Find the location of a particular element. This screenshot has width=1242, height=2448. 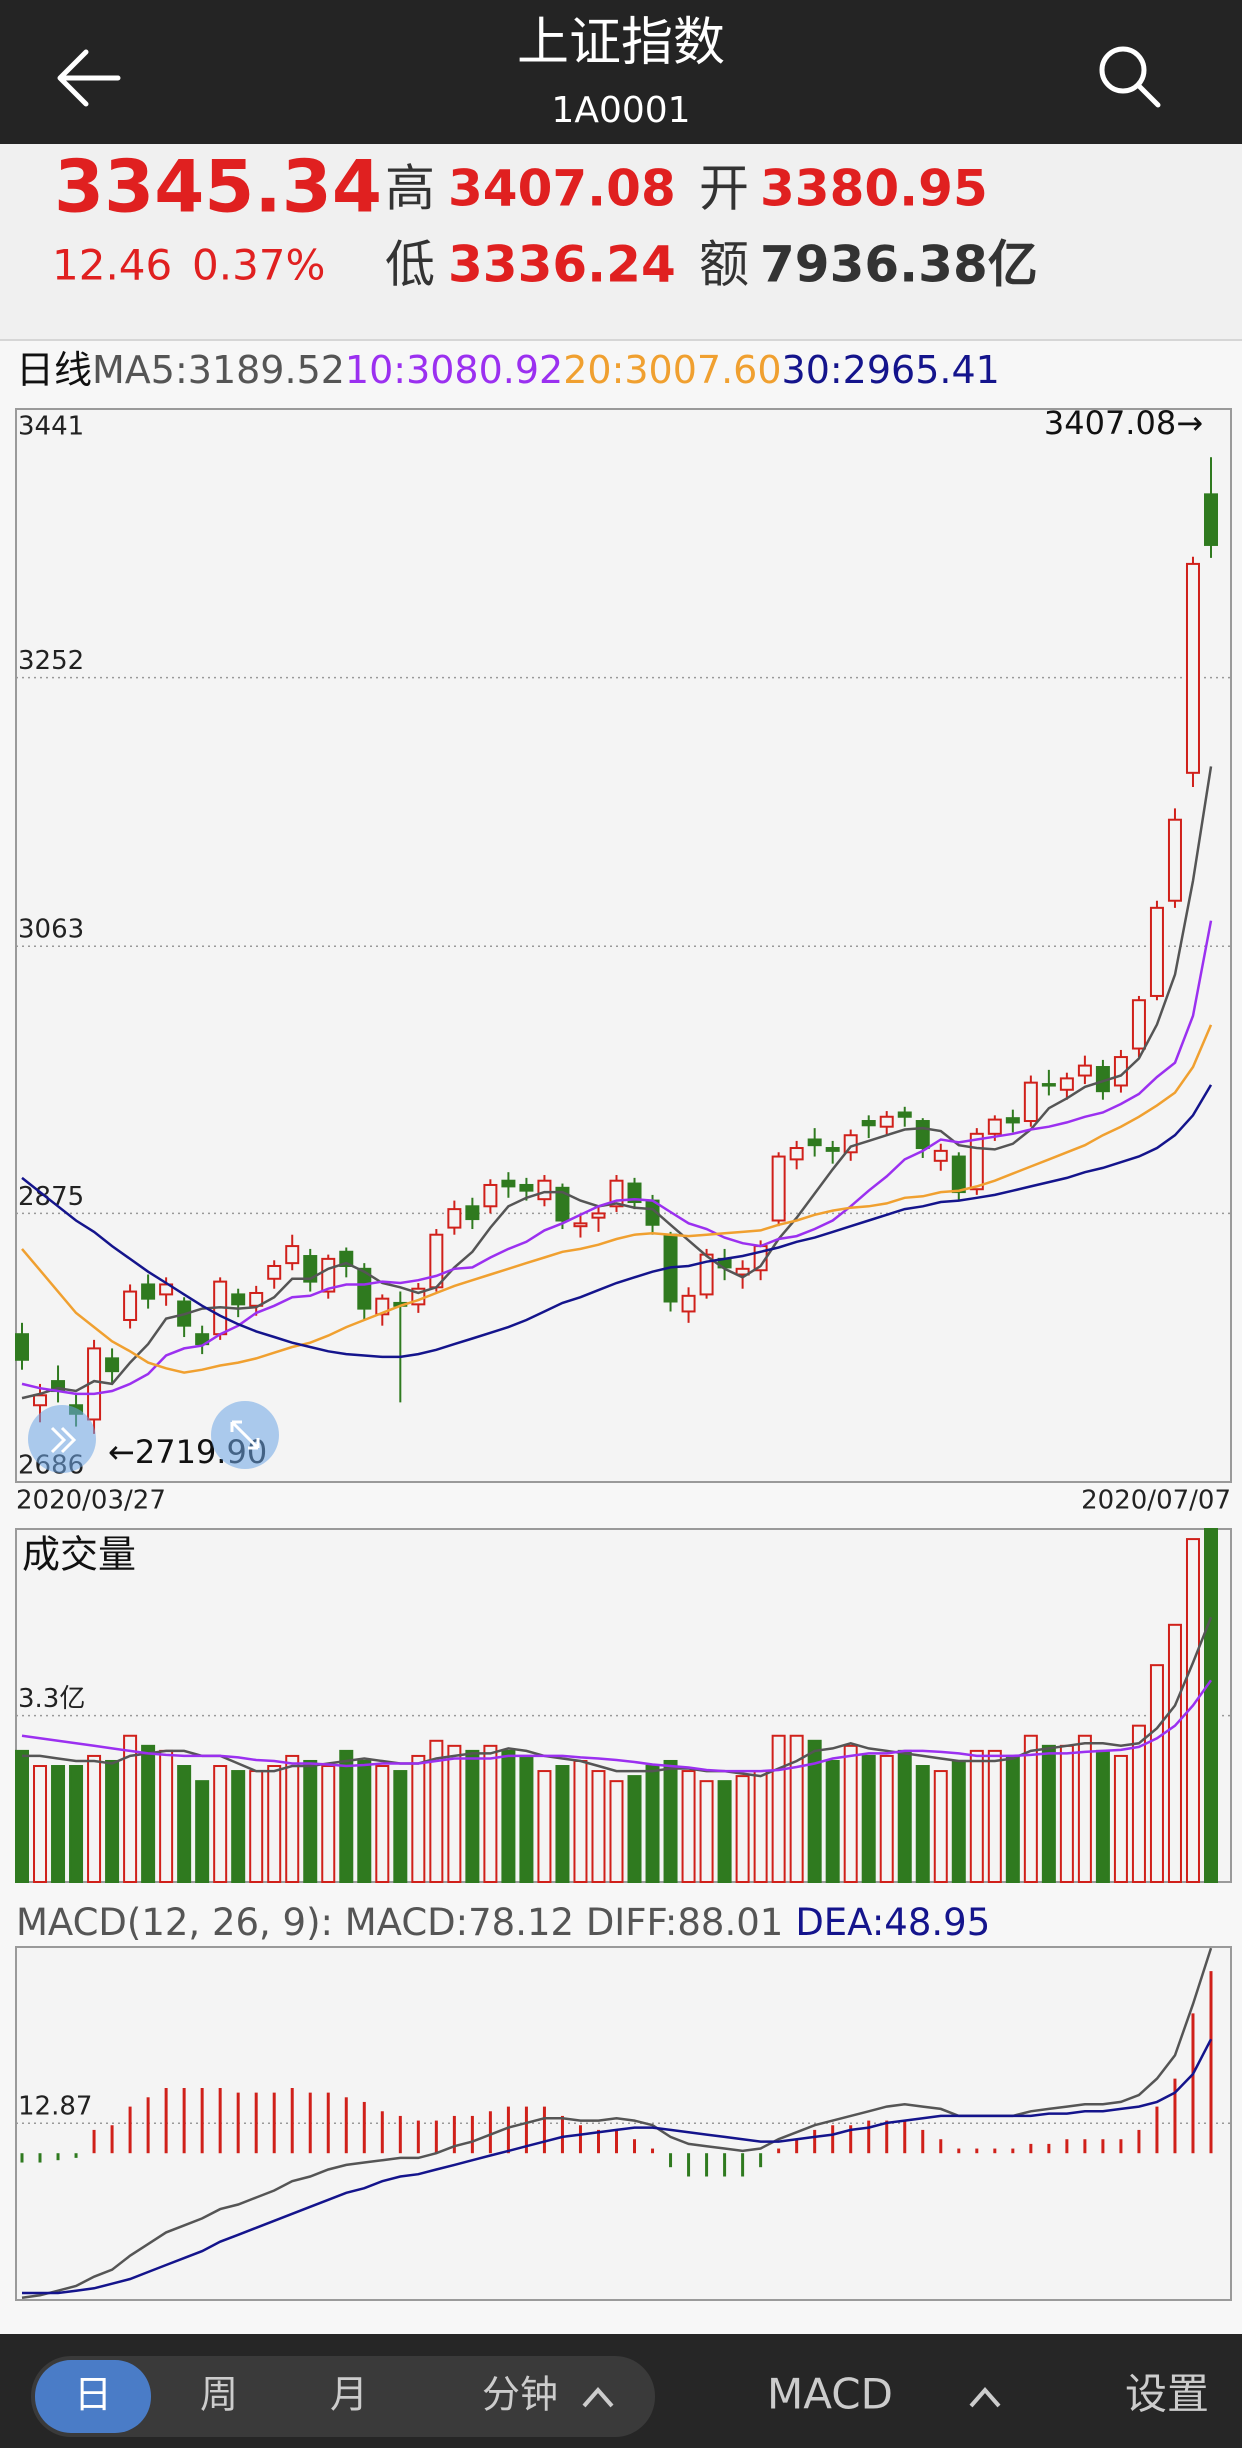

x-tick-label: 2020/07/07 is located at coordinates (1156, 1501).